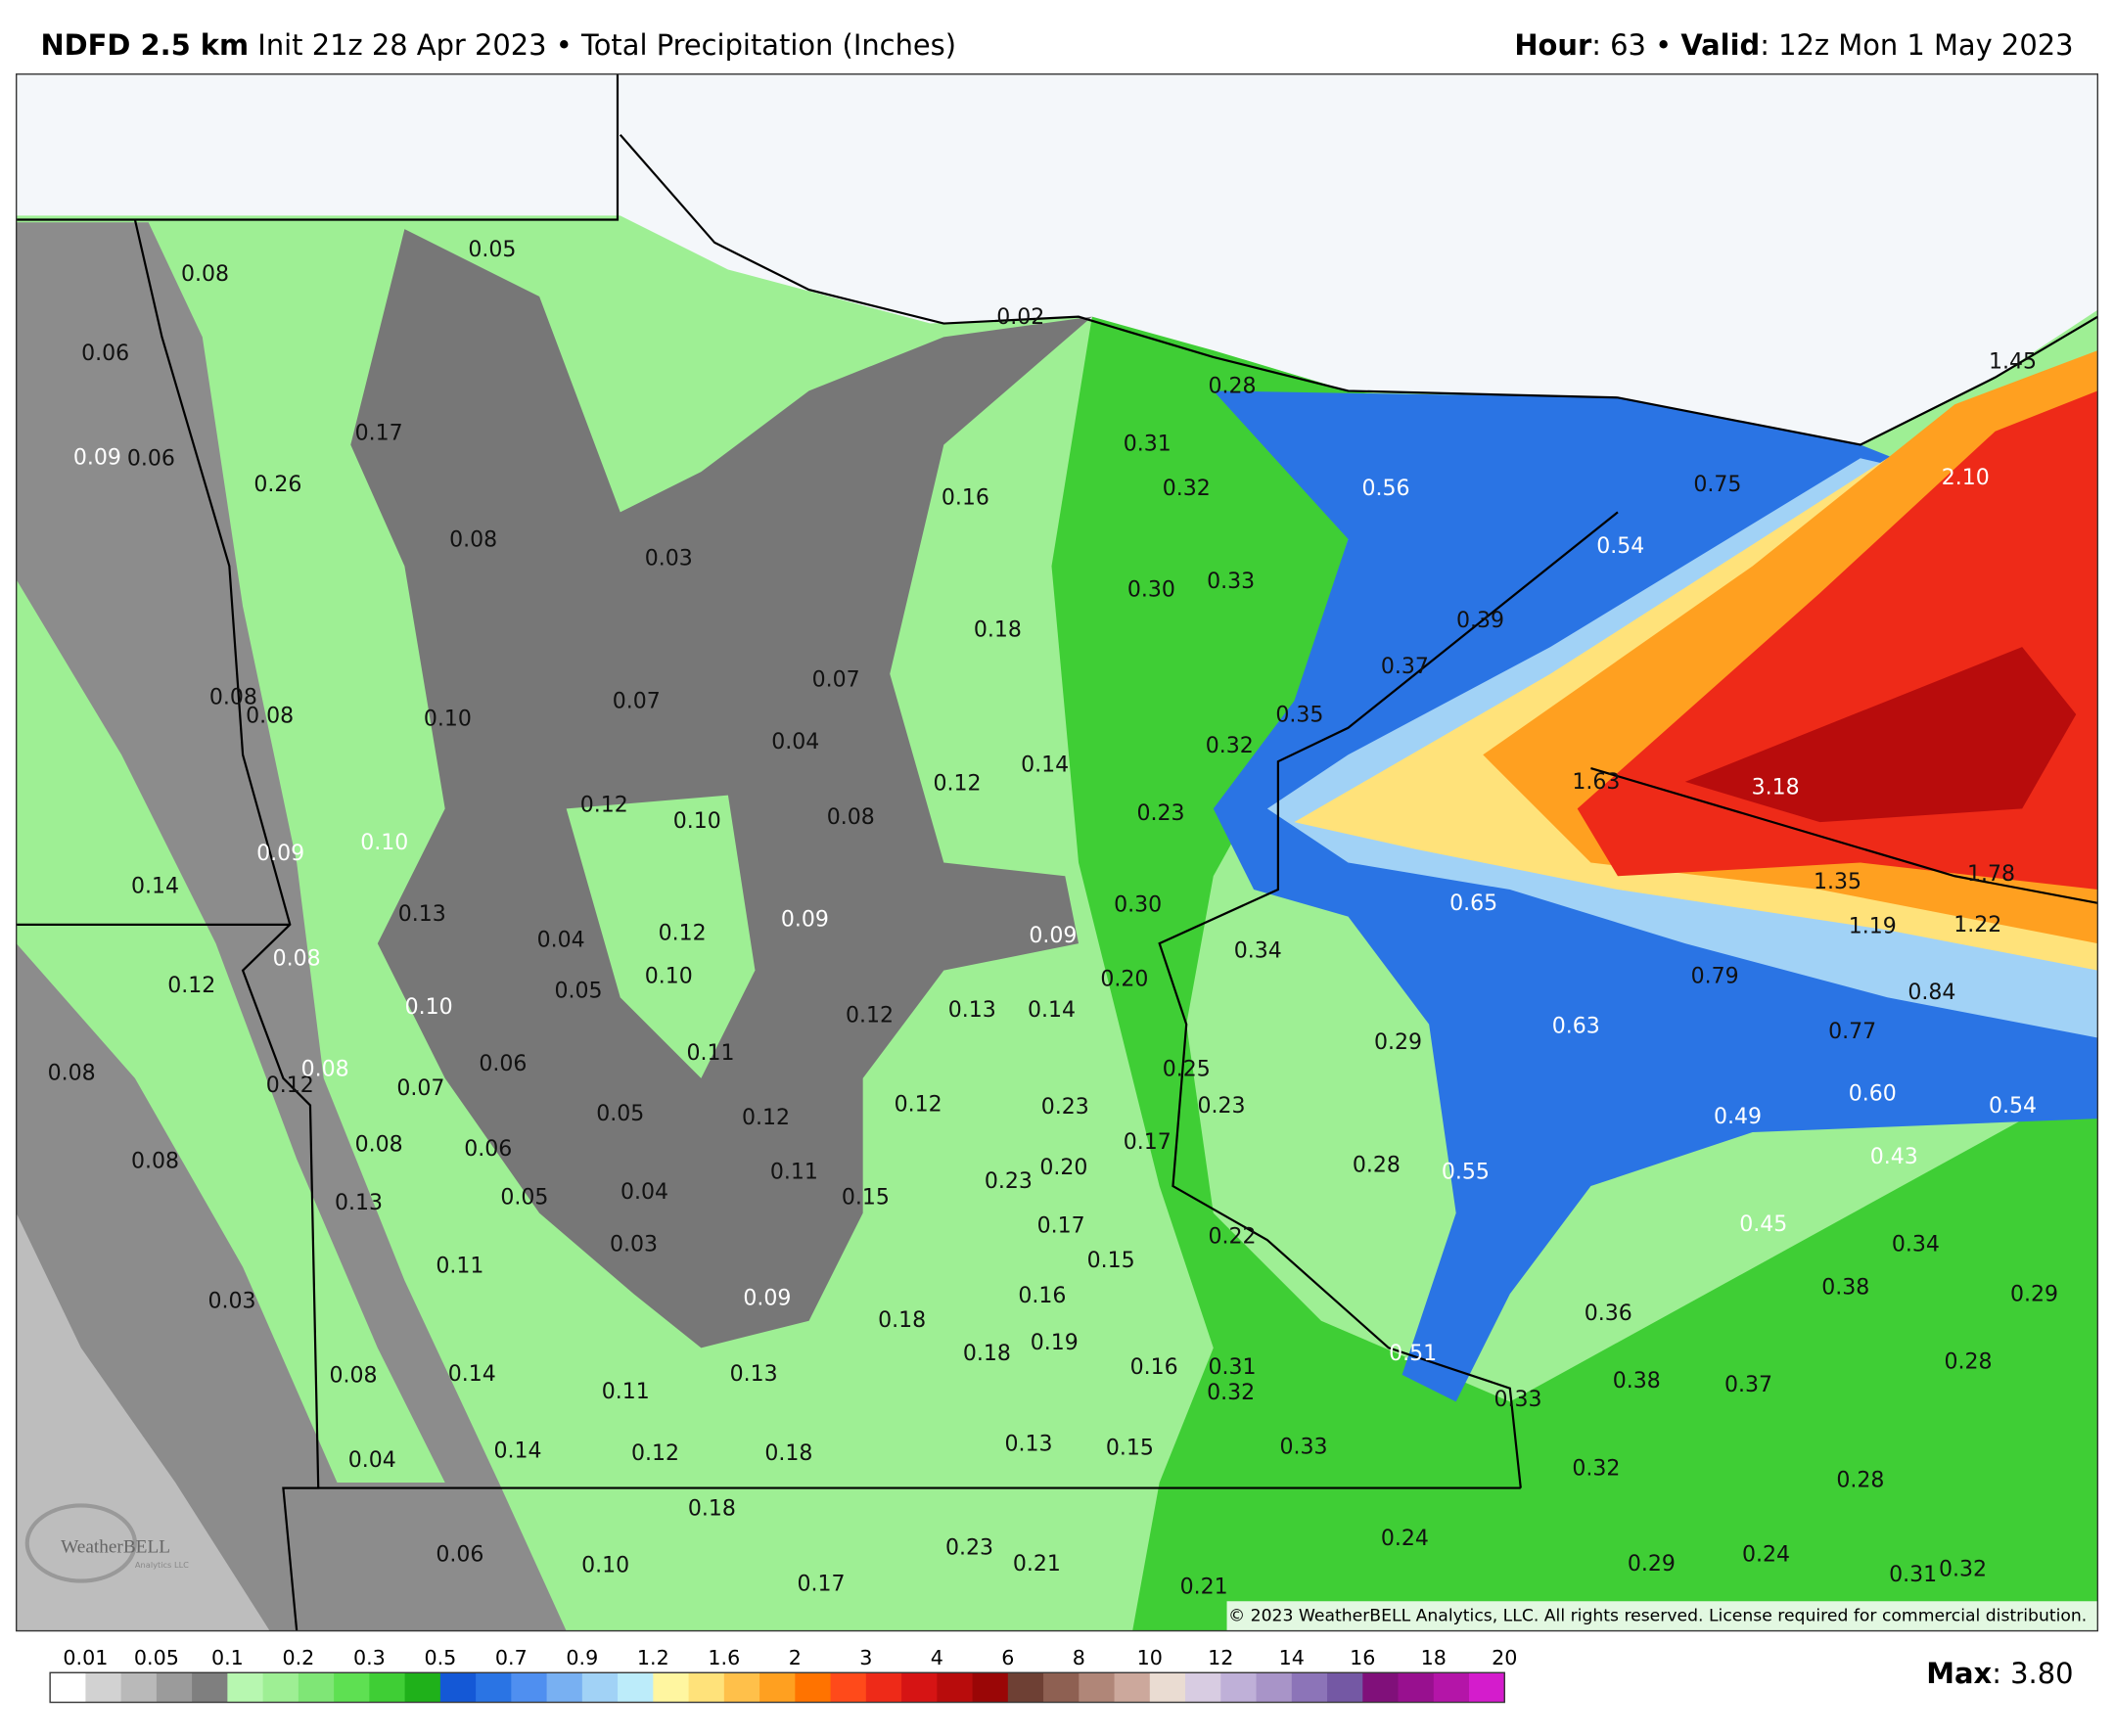 This screenshot has height=1736, width=2114. Describe the element at coordinates (1662, 1616) in the screenshot. I see `copyright-bg` at that location.